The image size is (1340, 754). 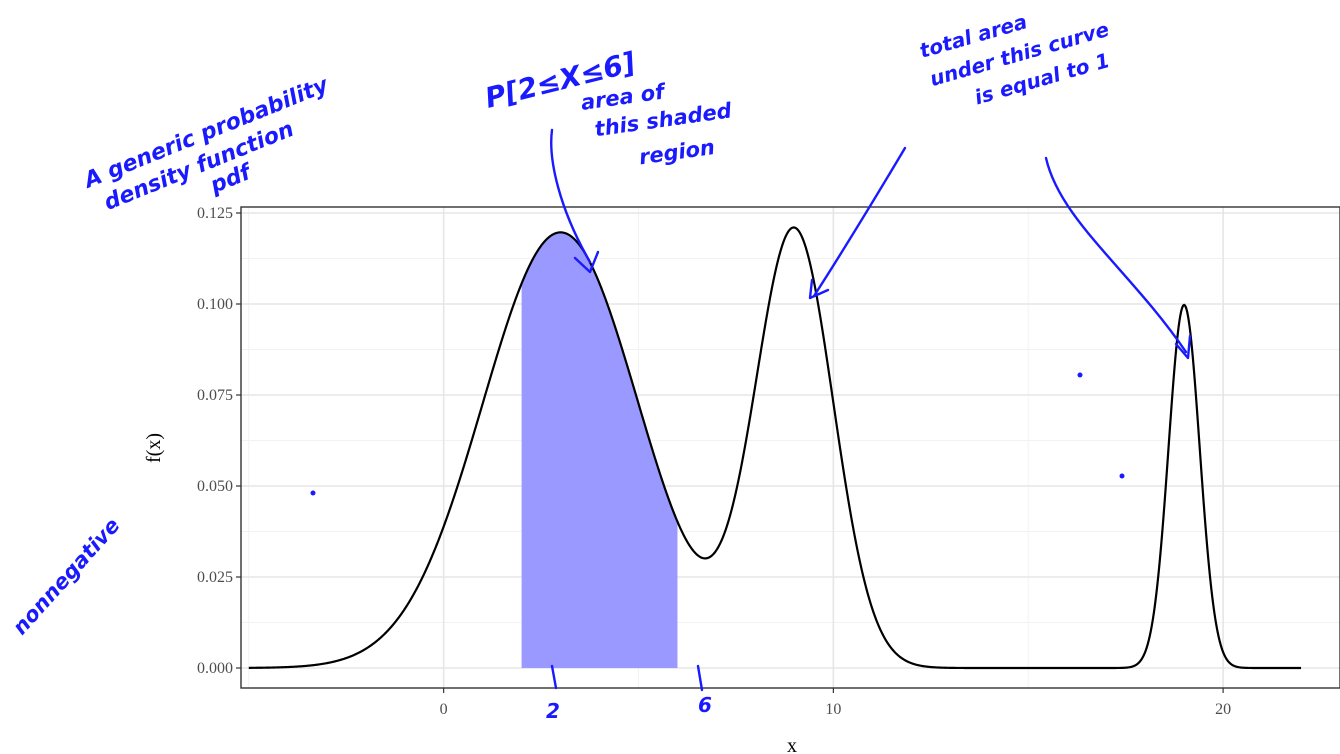 What do you see at coordinates (215, 213) in the screenshot?
I see `y-tick-label: 0.125` at bounding box center [215, 213].